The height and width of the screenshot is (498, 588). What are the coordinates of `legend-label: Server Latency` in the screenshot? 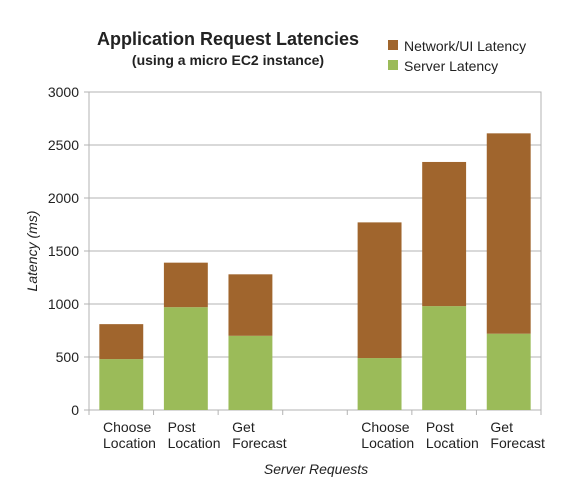 It's located at (451, 66).